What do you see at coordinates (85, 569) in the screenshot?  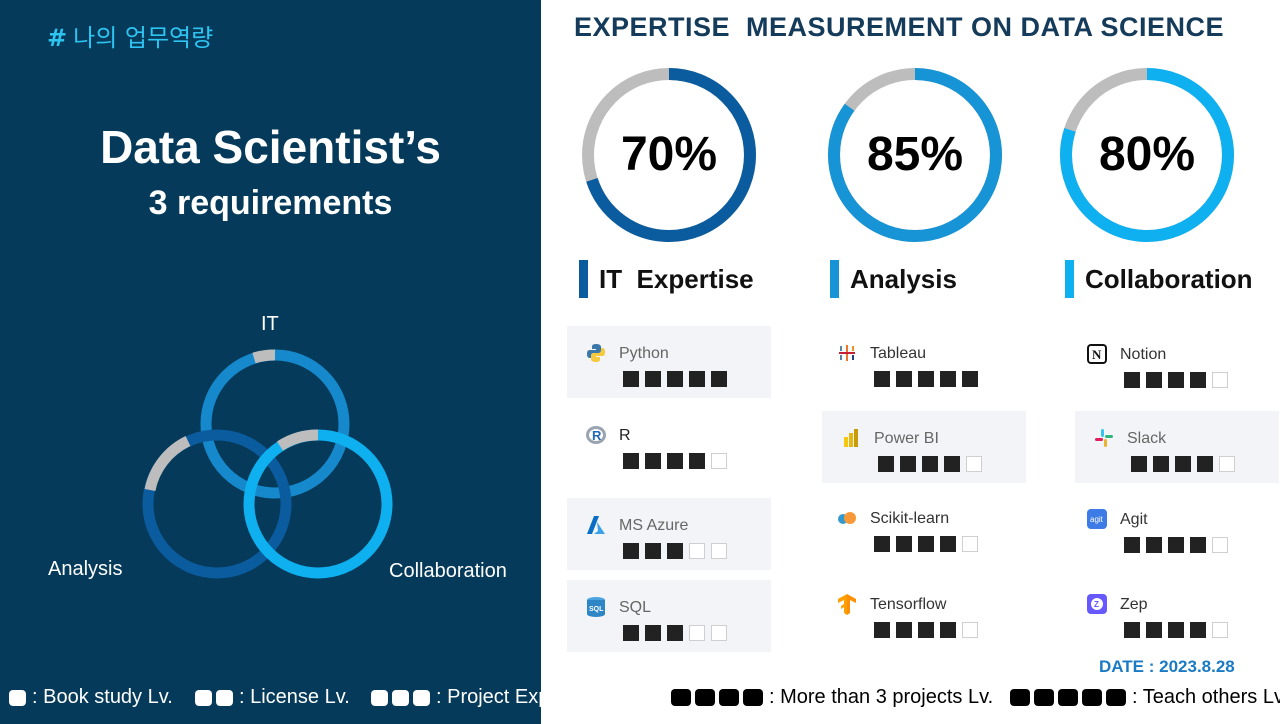 I see `venn-label-analysis: Analysis` at bounding box center [85, 569].